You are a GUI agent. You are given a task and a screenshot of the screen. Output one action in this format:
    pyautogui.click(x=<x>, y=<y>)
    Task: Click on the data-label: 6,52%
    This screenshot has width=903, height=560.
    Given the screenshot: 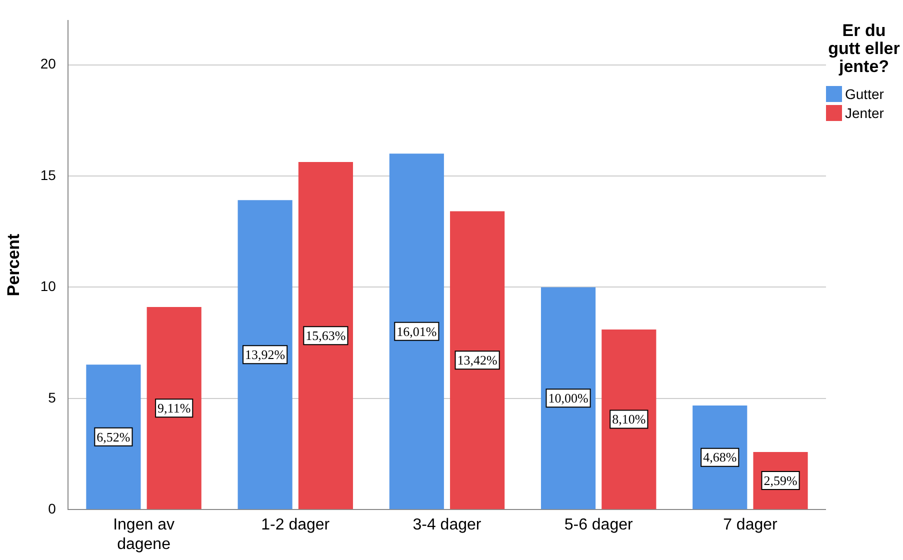 What is the action you would take?
    pyautogui.click(x=113, y=436)
    